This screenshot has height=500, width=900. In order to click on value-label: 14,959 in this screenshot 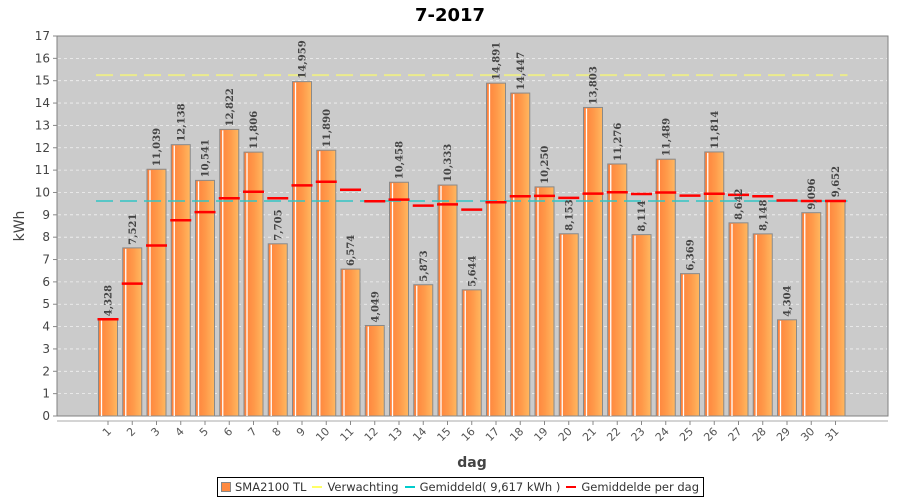, I will do `click(303, 59)`.